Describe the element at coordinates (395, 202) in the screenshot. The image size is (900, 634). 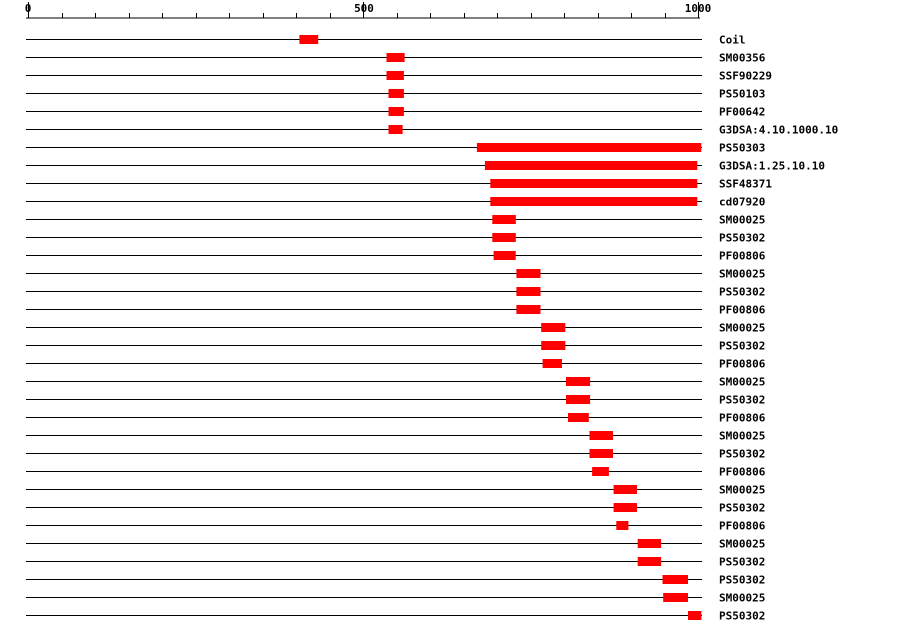
I see `feature-row: cd07920` at that location.